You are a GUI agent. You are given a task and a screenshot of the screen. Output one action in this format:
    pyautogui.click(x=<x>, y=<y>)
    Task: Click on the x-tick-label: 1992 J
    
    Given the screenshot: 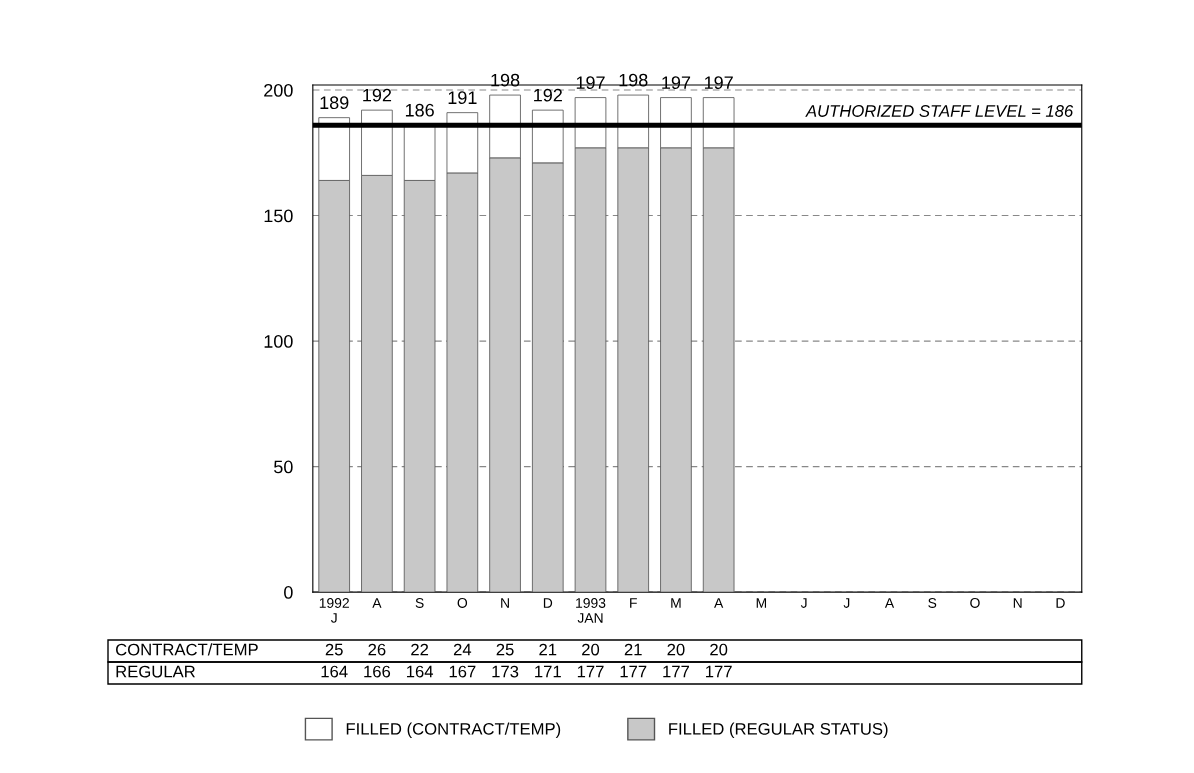 What is the action you would take?
    pyautogui.click(x=334, y=610)
    